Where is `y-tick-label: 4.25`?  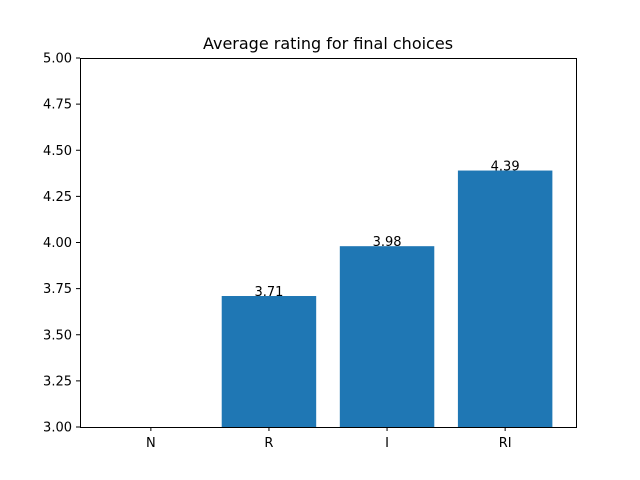
y-tick-label: 4.25 is located at coordinates (57, 197).